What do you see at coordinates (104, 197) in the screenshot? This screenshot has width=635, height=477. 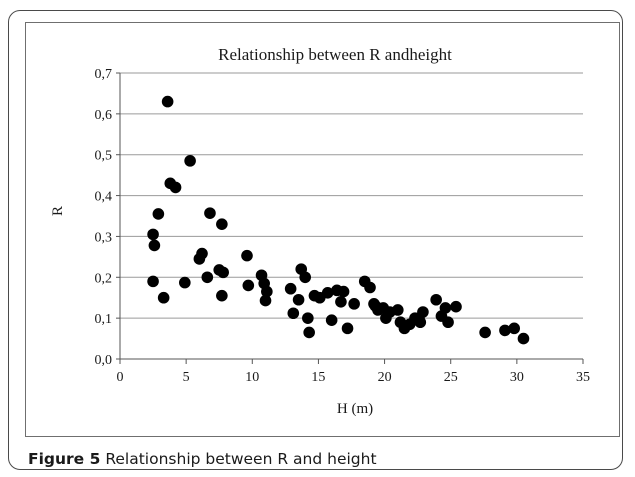 I see `y-tick-label: 0,4` at bounding box center [104, 197].